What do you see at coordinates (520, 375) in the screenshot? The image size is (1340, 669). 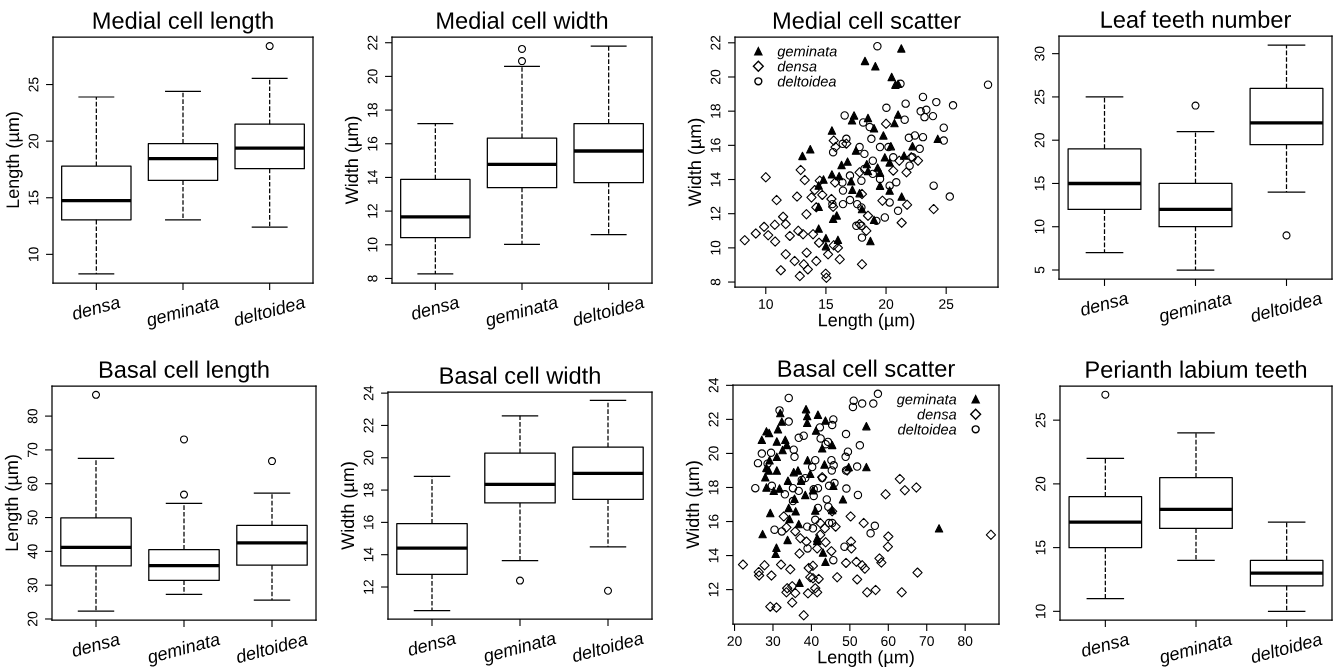 I see `chart-title: Basal cell width` at bounding box center [520, 375].